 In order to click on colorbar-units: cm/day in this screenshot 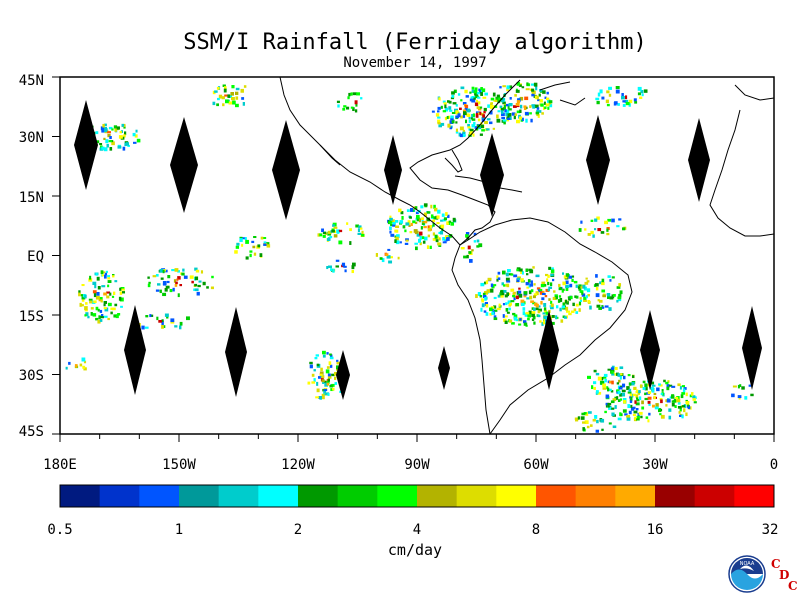, I will do `click(415, 550)`.